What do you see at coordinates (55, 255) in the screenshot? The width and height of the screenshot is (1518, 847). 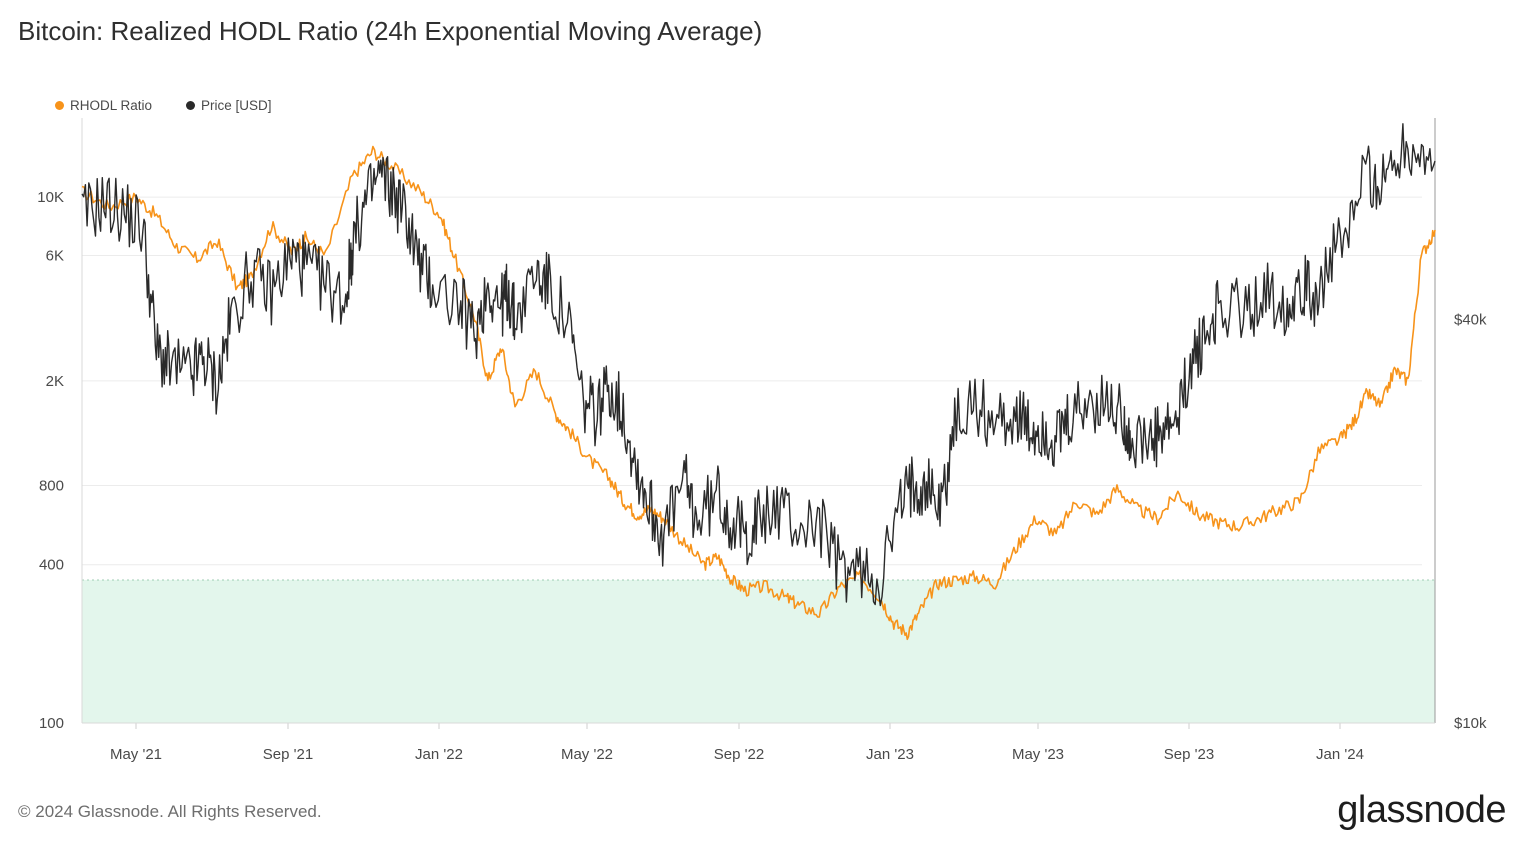 I see `y-left-tick-label: 6K` at bounding box center [55, 255].